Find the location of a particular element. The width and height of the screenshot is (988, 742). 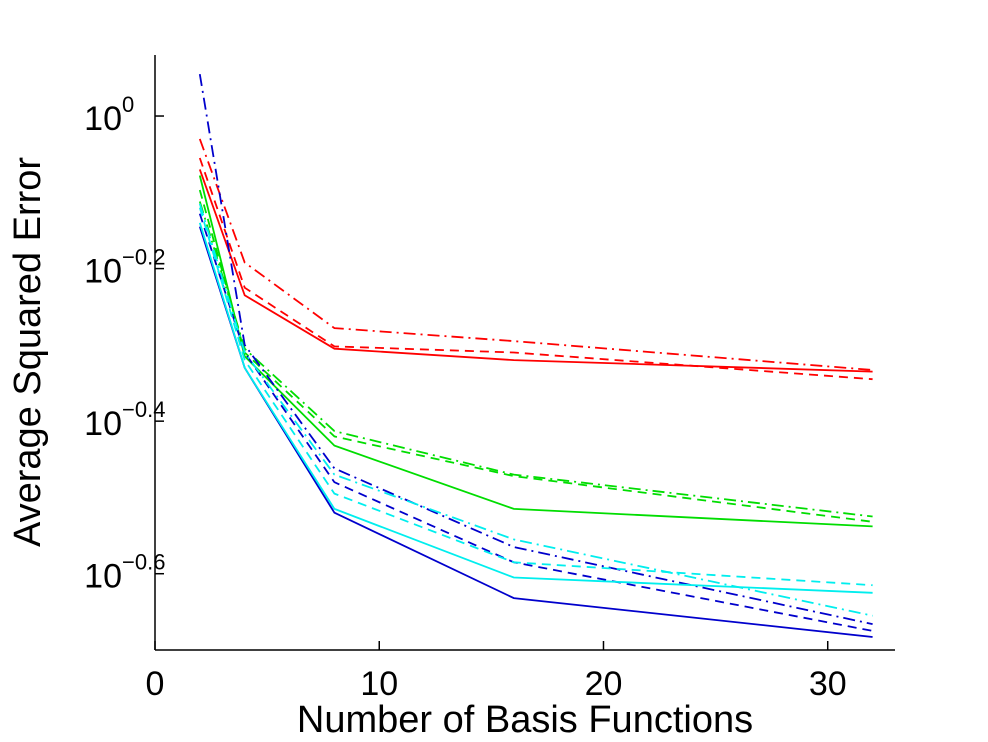

y-ticks: 10 010 −0.210 −0.410 −0.6 is located at coordinates (124, 344).